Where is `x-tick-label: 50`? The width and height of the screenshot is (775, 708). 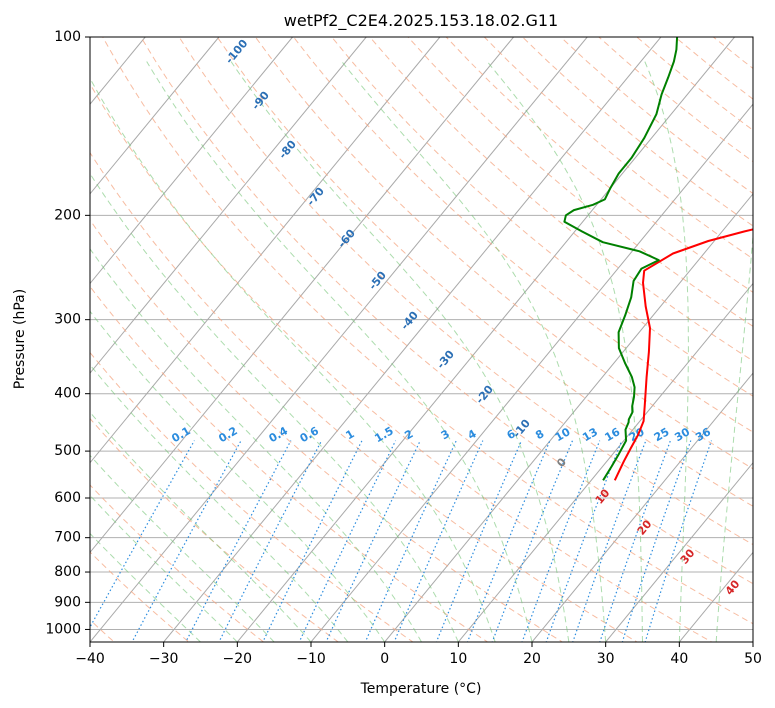
x-tick-label: 50 is located at coordinates (753, 659).